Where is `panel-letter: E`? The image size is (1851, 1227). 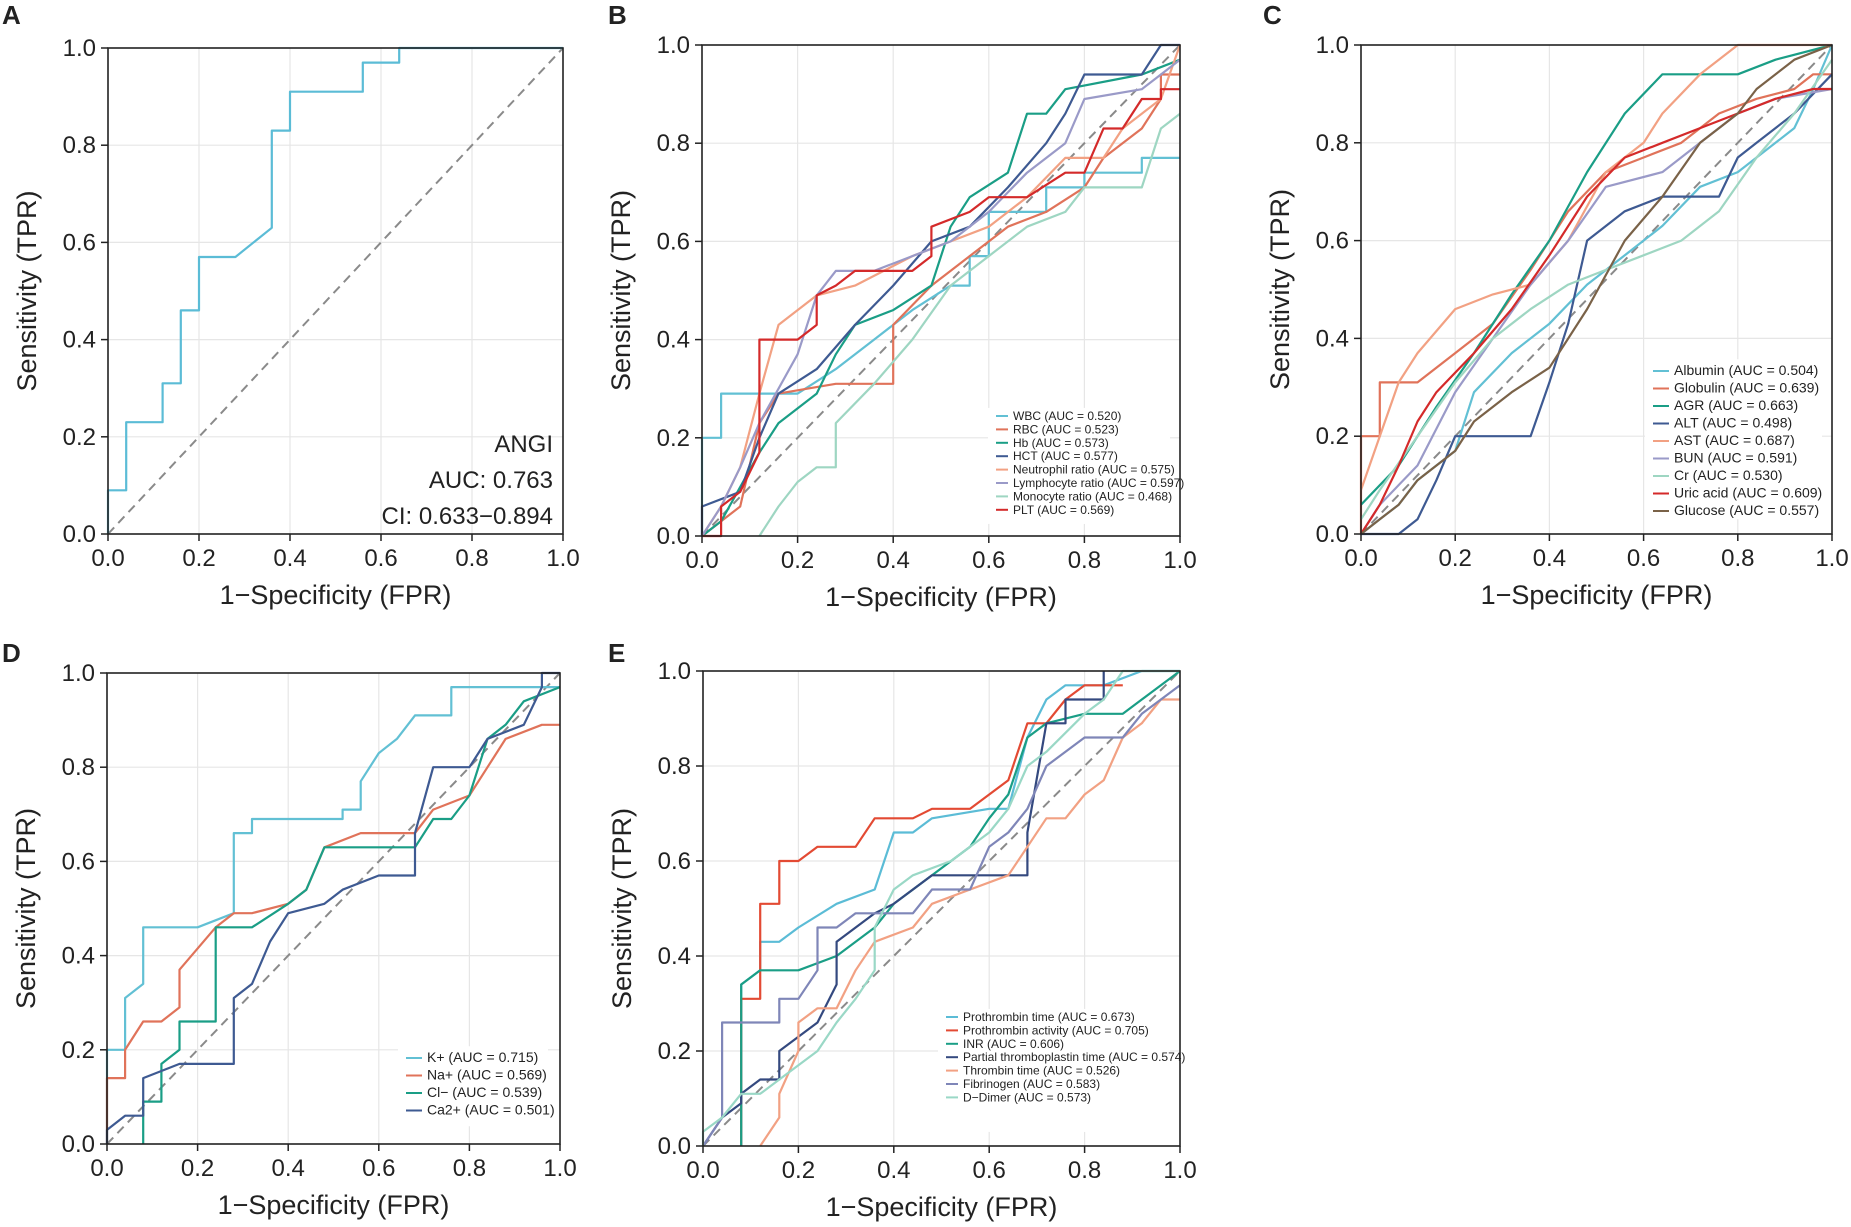
panel-letter: E is located at coordinates (616, 653).